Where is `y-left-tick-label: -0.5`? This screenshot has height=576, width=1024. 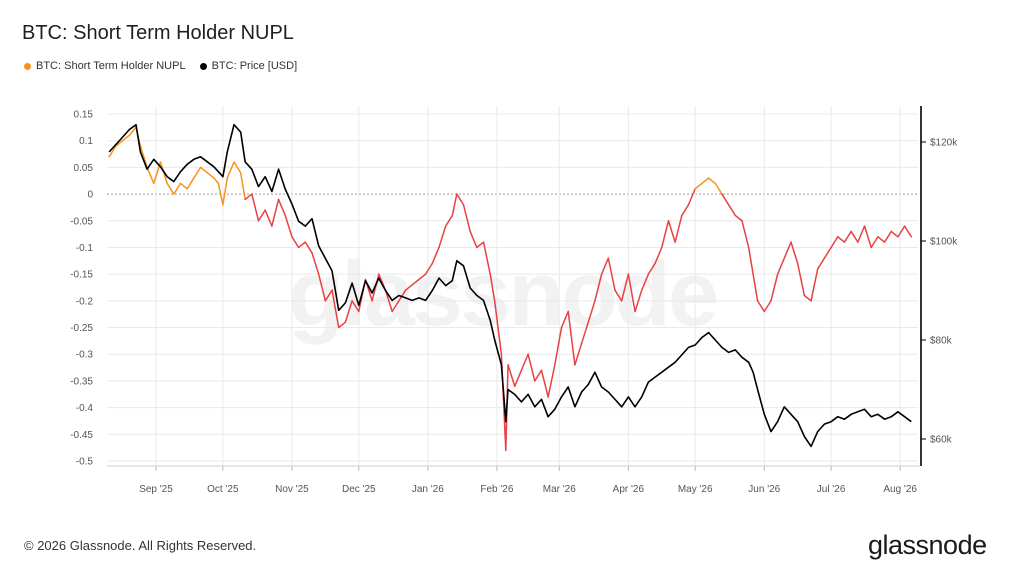 y-left-tick-label: -0.5 is located at coordinates (85, 462).